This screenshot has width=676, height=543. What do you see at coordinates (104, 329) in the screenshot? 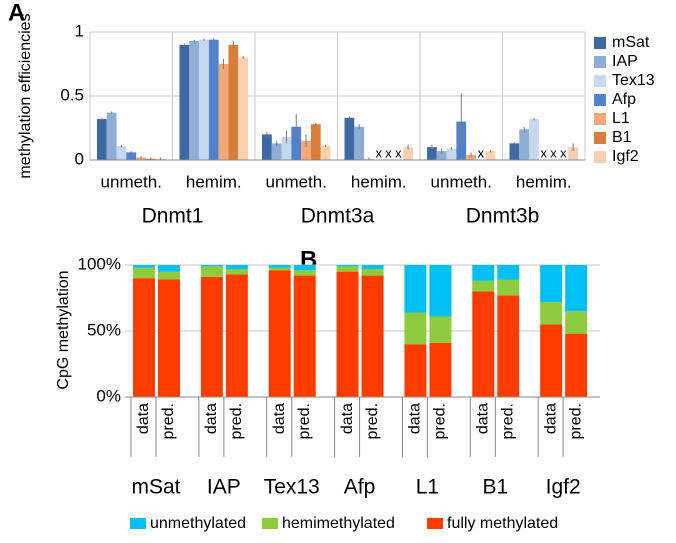
I see `y-tick-label: 50%` at bounding box center [104, 329].